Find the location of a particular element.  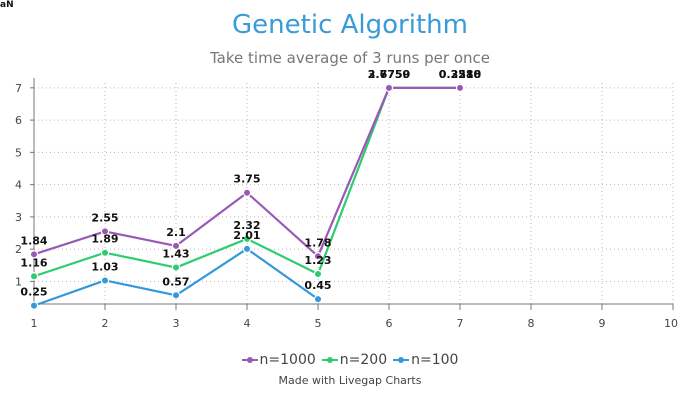

legend-label-n1000: n=1000 is located at coordinates (287, 360).